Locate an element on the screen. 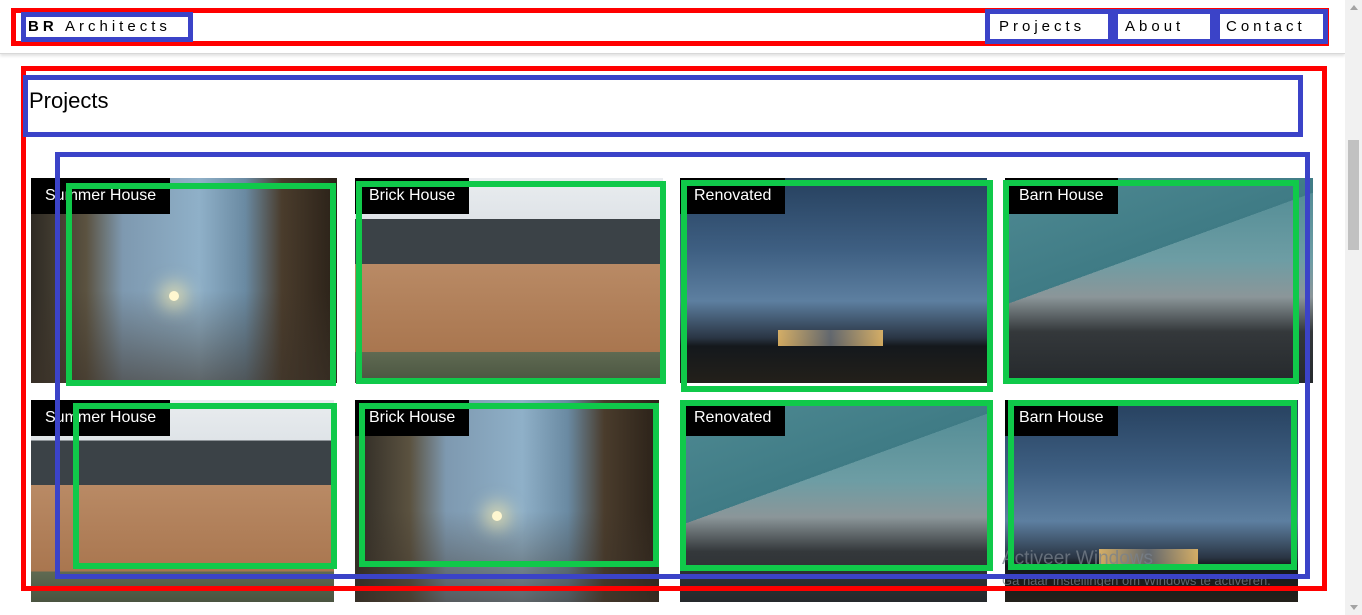 The image size is (1362, 615). brand-initials: BR is located at coordinates (43, 26).